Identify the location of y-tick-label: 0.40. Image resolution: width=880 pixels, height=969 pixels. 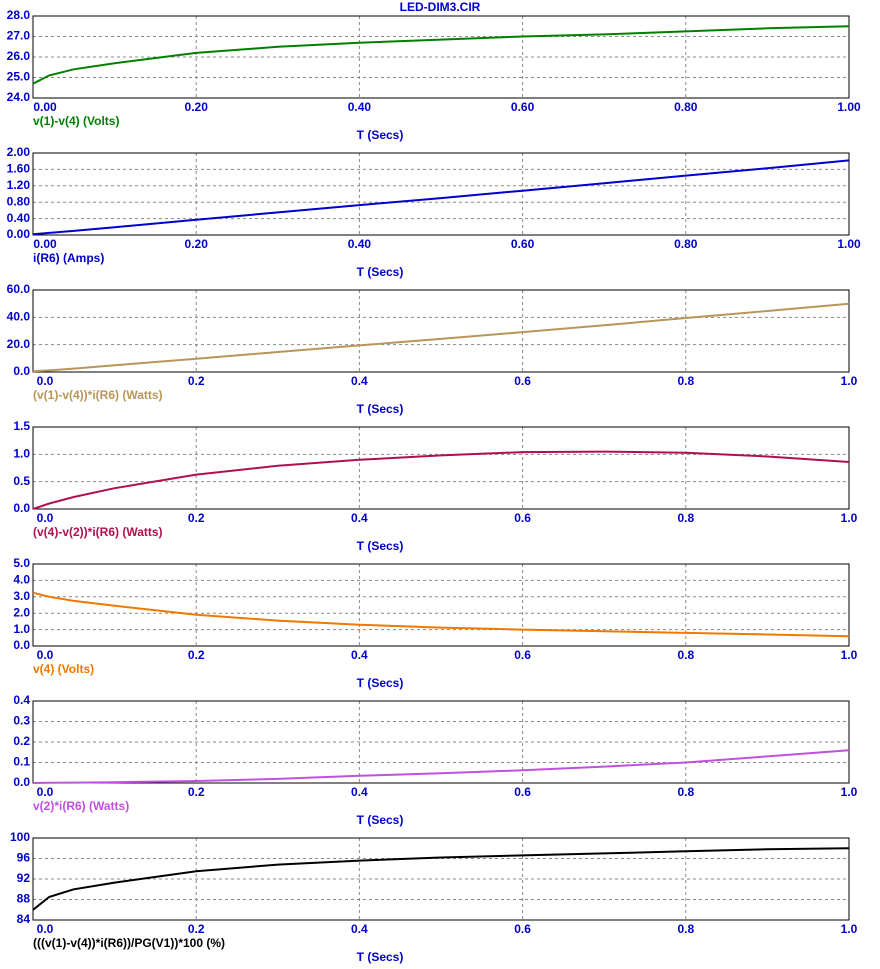
(19, 218).